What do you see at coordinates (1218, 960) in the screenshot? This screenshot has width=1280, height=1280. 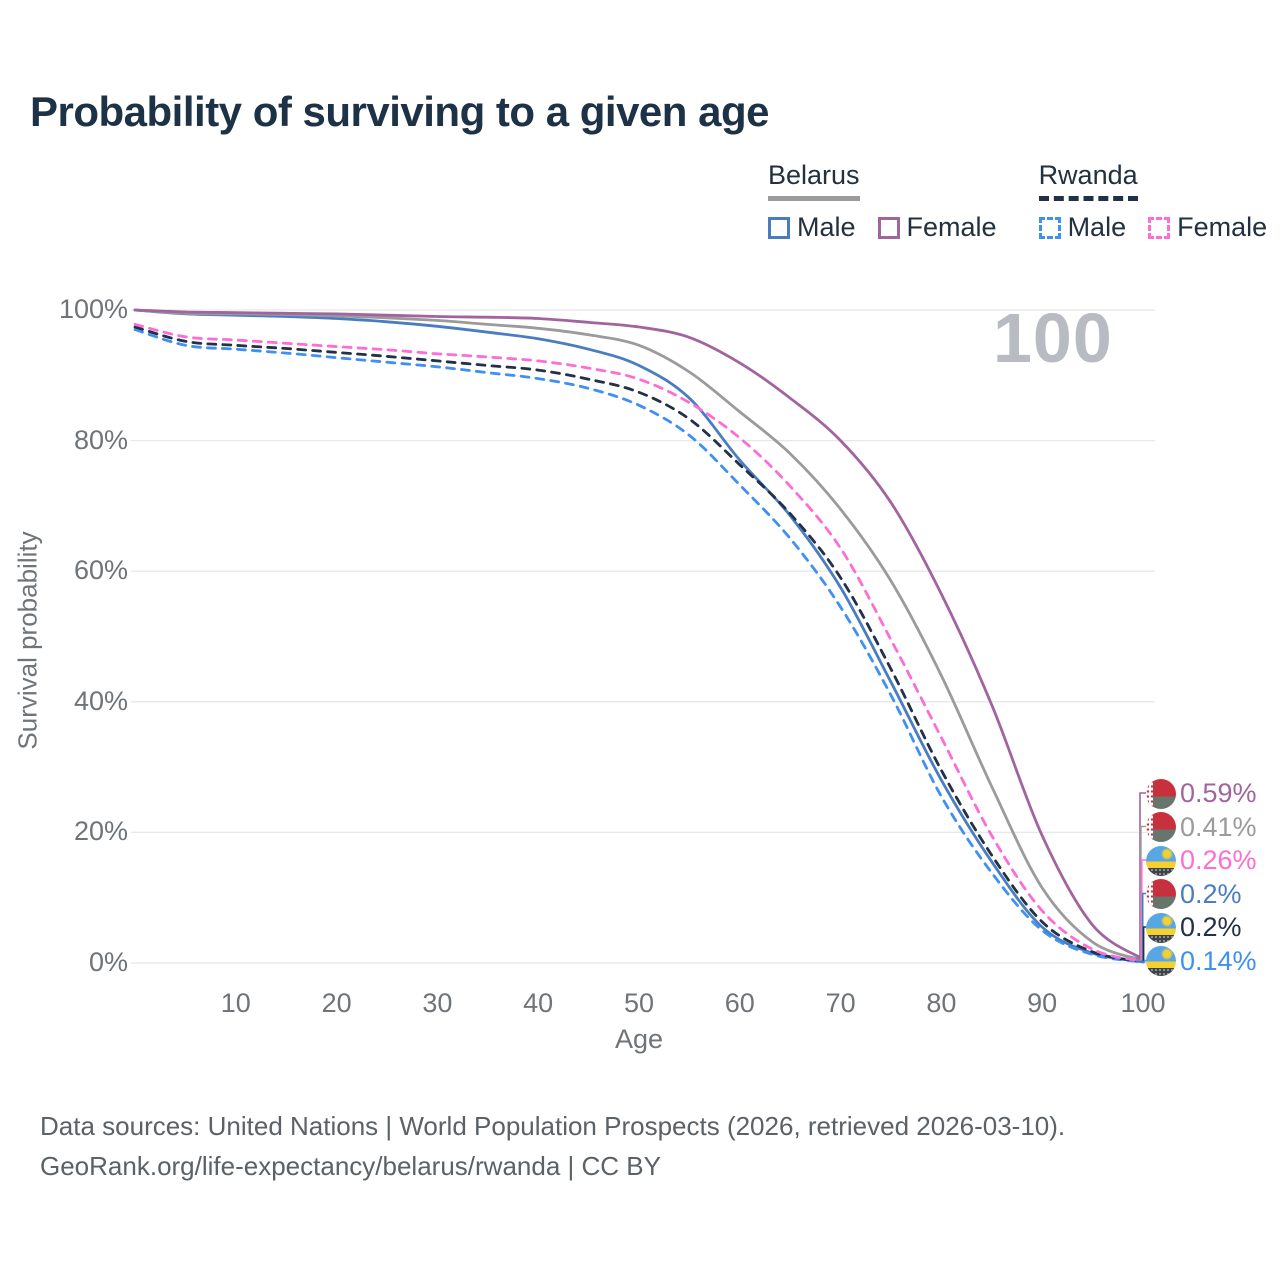 I see `end-value: 0.14%` at bounding box center [1218, 960].